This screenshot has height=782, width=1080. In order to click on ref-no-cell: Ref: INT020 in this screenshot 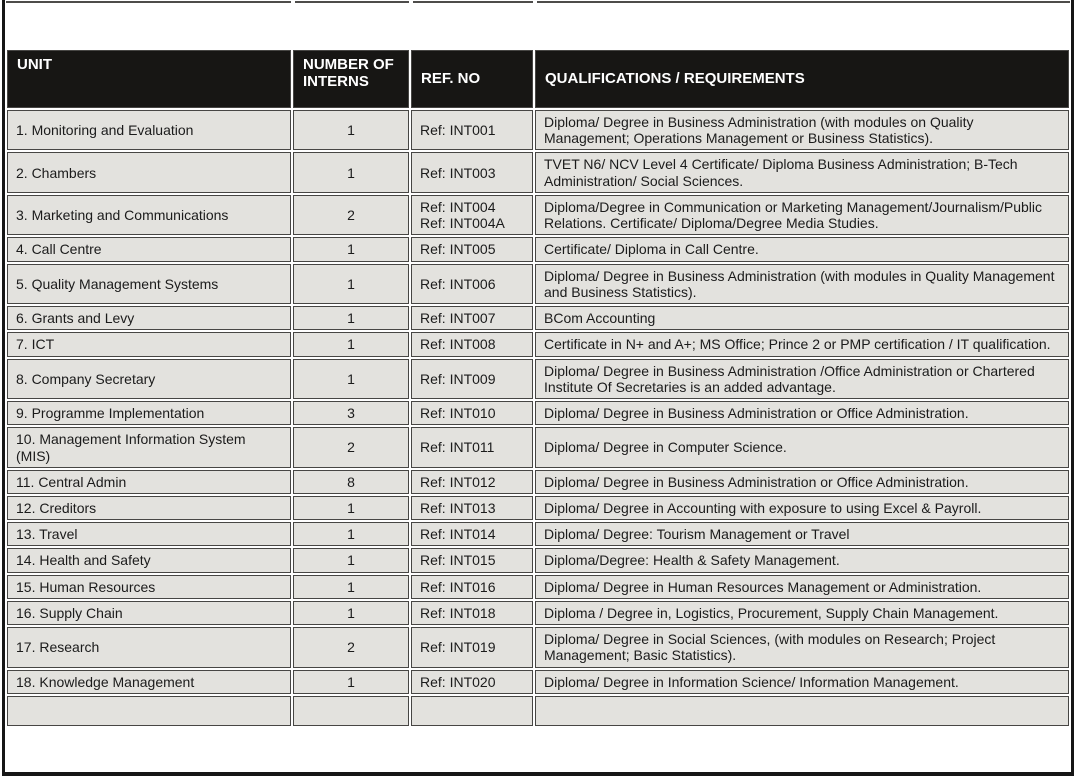, I will do `click(472, 681)`.